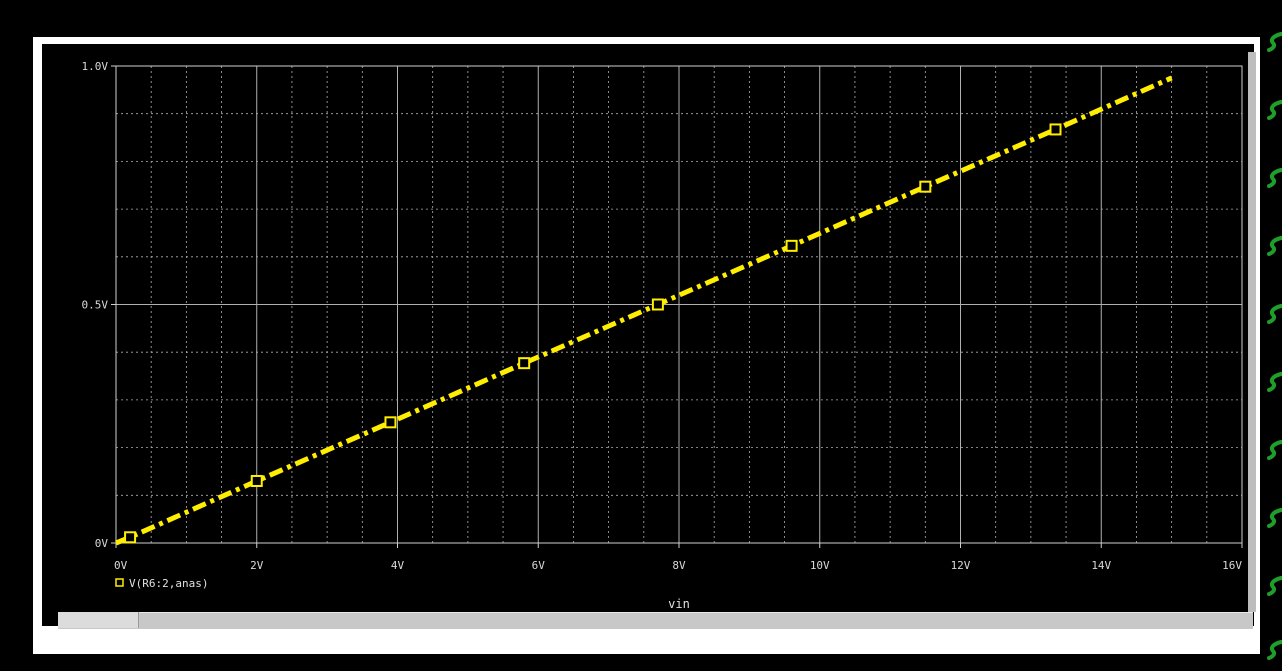 This screenshot has width=1282, height=671. Describe the element at coordinates (121, 565) in the screenshot. I see `x-tick-label: 0V` at that location.